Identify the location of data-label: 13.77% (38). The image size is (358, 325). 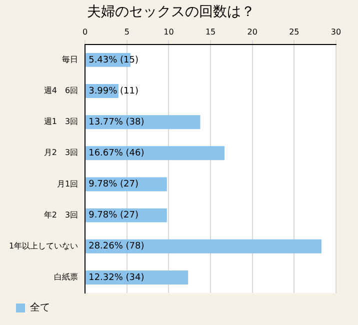
(116, 122).